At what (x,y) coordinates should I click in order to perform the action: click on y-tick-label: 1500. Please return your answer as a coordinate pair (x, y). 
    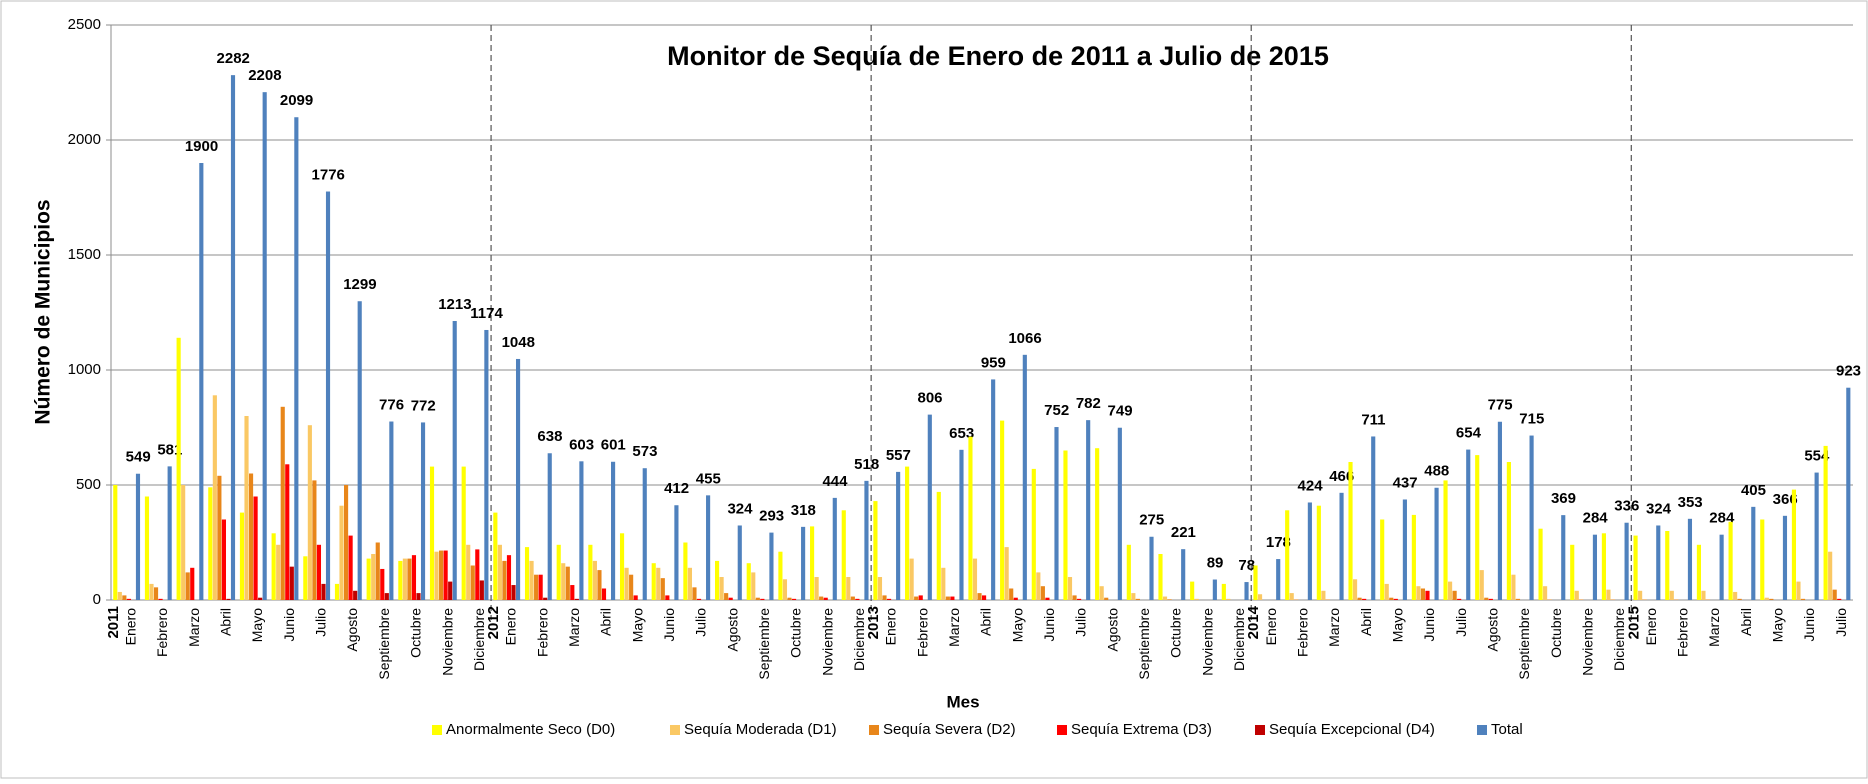
    Looking at the image, I should click on (84, 254).